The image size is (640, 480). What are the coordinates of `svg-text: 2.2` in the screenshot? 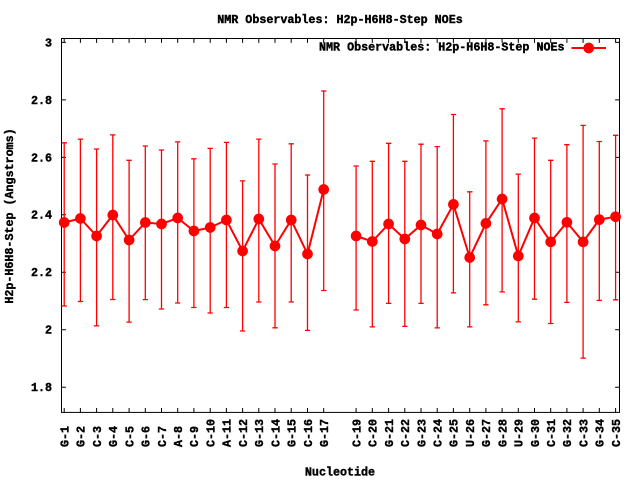 It's located at (41, 273).